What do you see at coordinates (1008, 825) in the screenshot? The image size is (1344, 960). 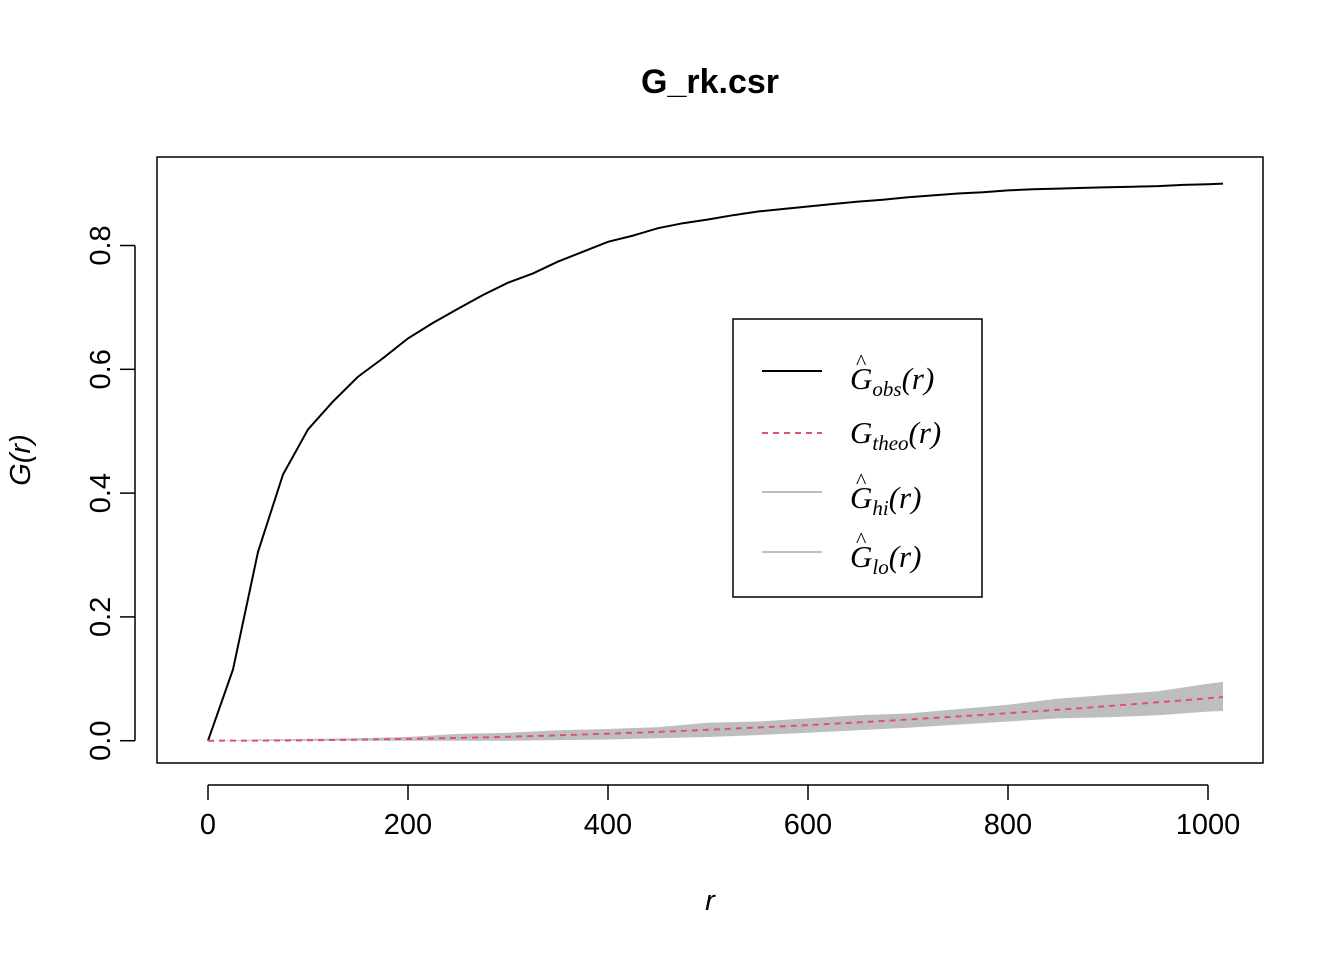 I see `x-tick-label: 800` at bounding box center [1008, 825].